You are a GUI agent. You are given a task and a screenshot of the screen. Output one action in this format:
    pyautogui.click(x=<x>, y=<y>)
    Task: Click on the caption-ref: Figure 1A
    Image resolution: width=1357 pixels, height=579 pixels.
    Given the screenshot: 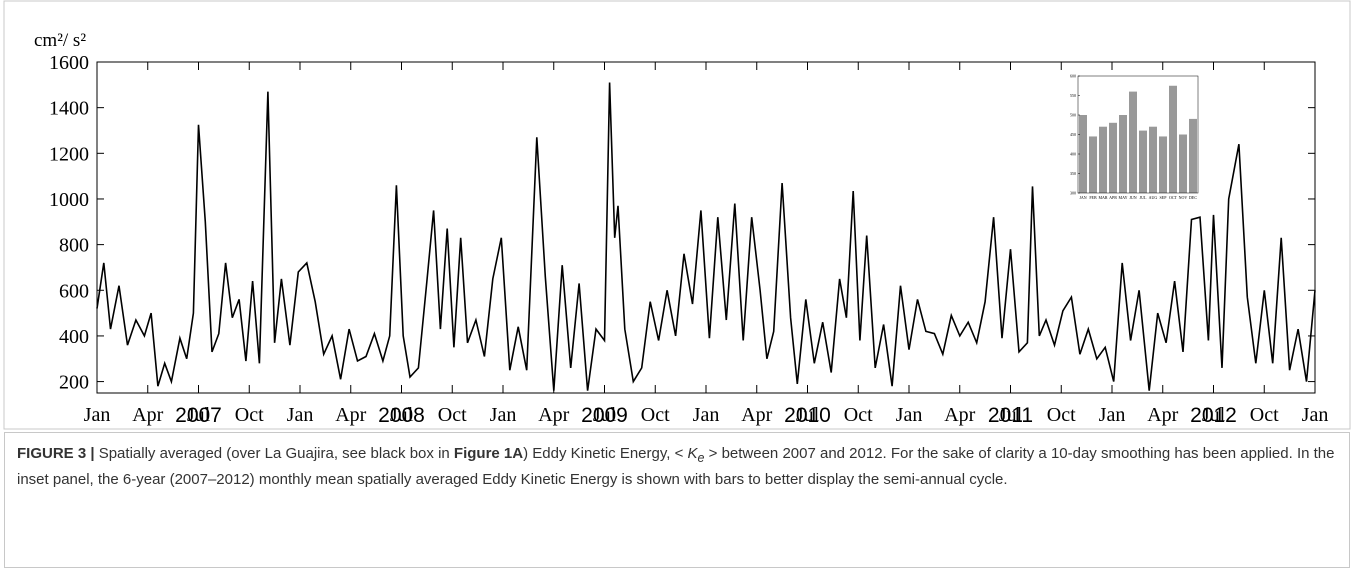 What is the action you would take?
    pyautogui.click(x=488, y=453)
    